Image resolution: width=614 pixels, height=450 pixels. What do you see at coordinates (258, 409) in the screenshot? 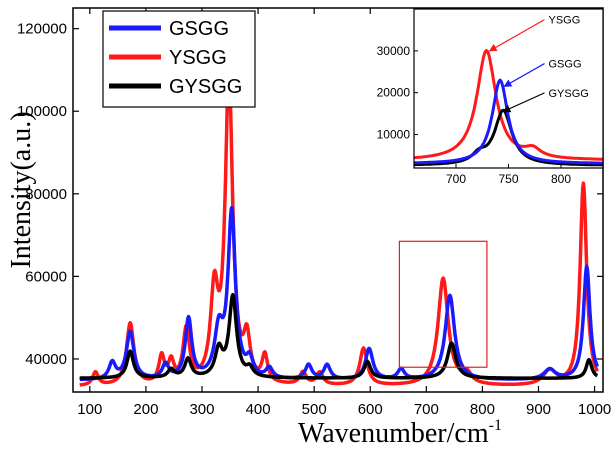
I see `x-tick-label: 400` at bounding box center [258, 409].